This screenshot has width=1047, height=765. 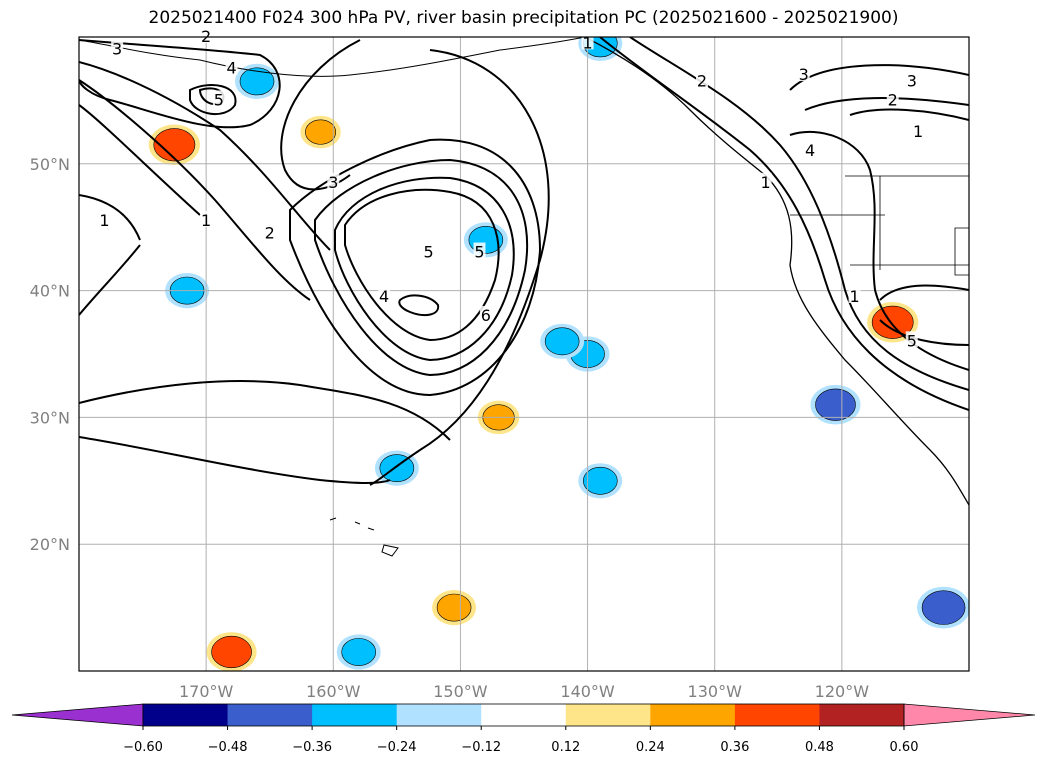 I want to click on x-tick-label: 120°W, so click(x=842, y=691).